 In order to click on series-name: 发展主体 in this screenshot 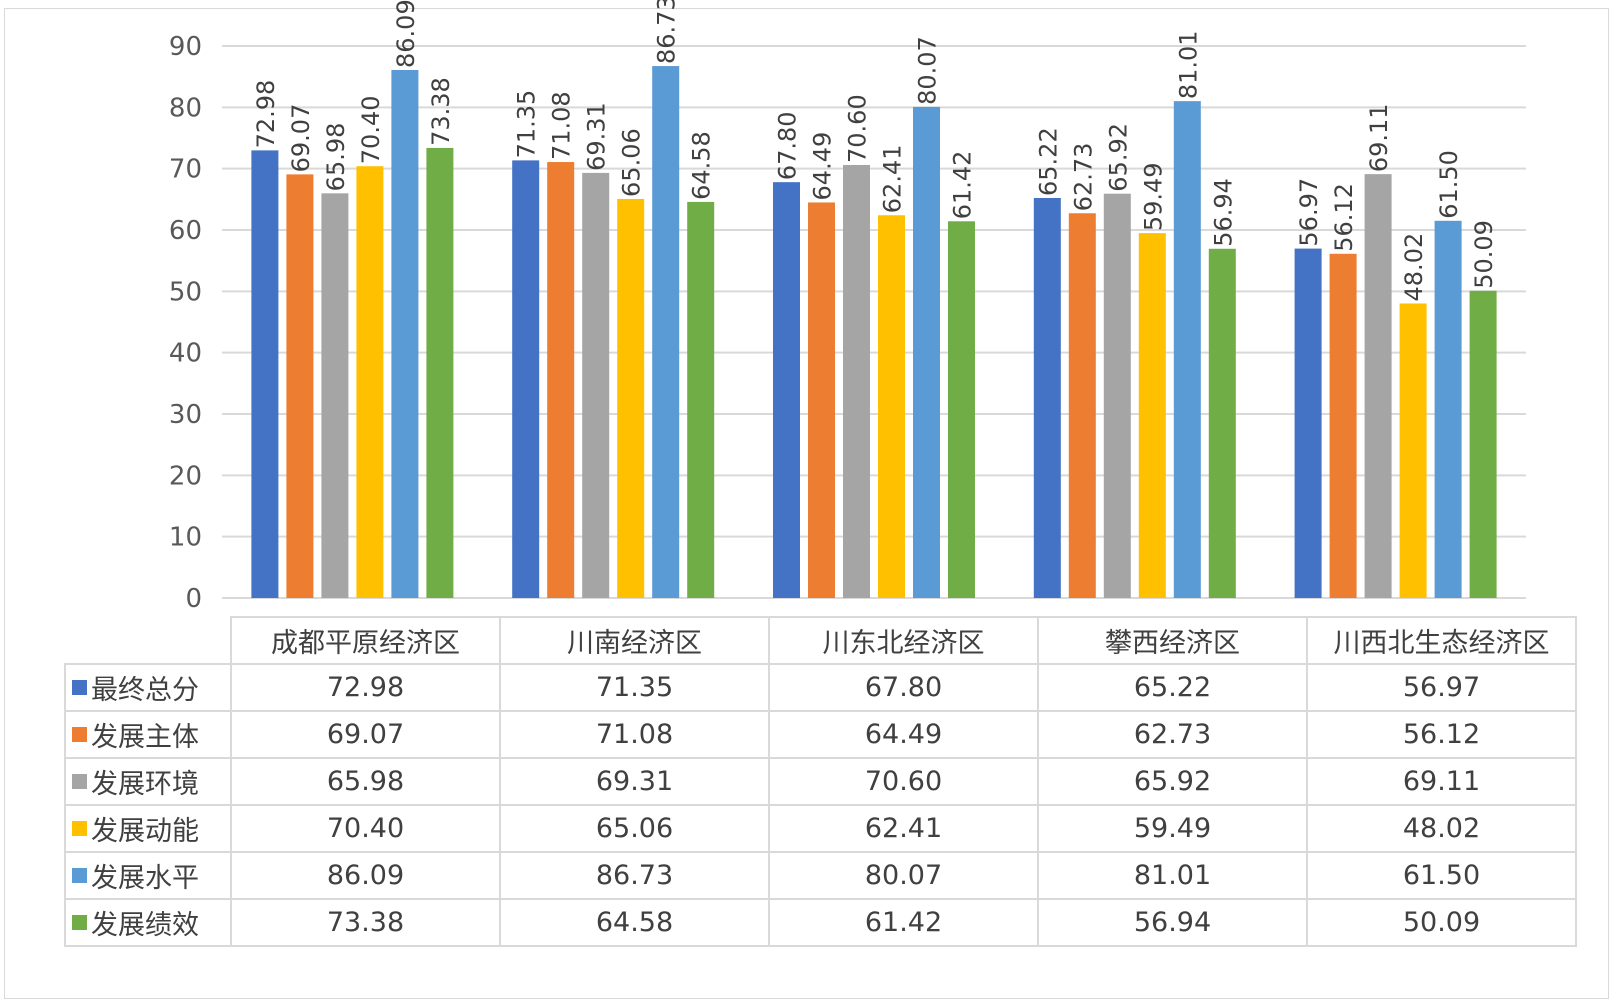, I will do `click(145, 737)`.